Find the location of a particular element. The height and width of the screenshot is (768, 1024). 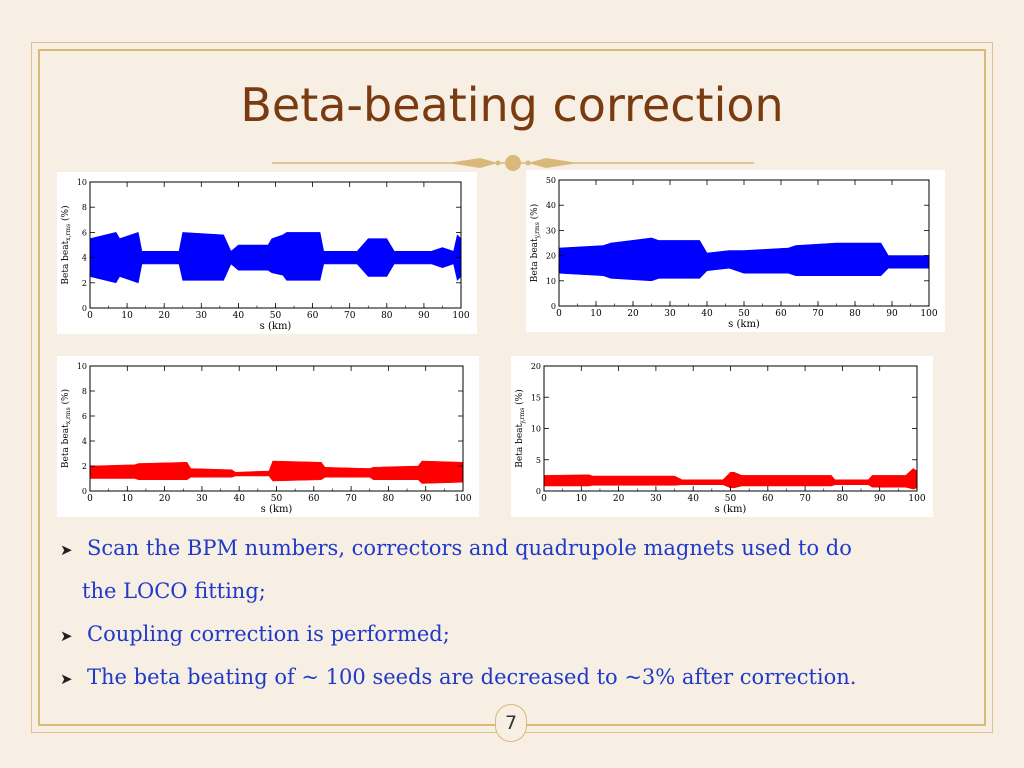

bullet-text: the LOCO fitting; is located at coordinates (174, 591).